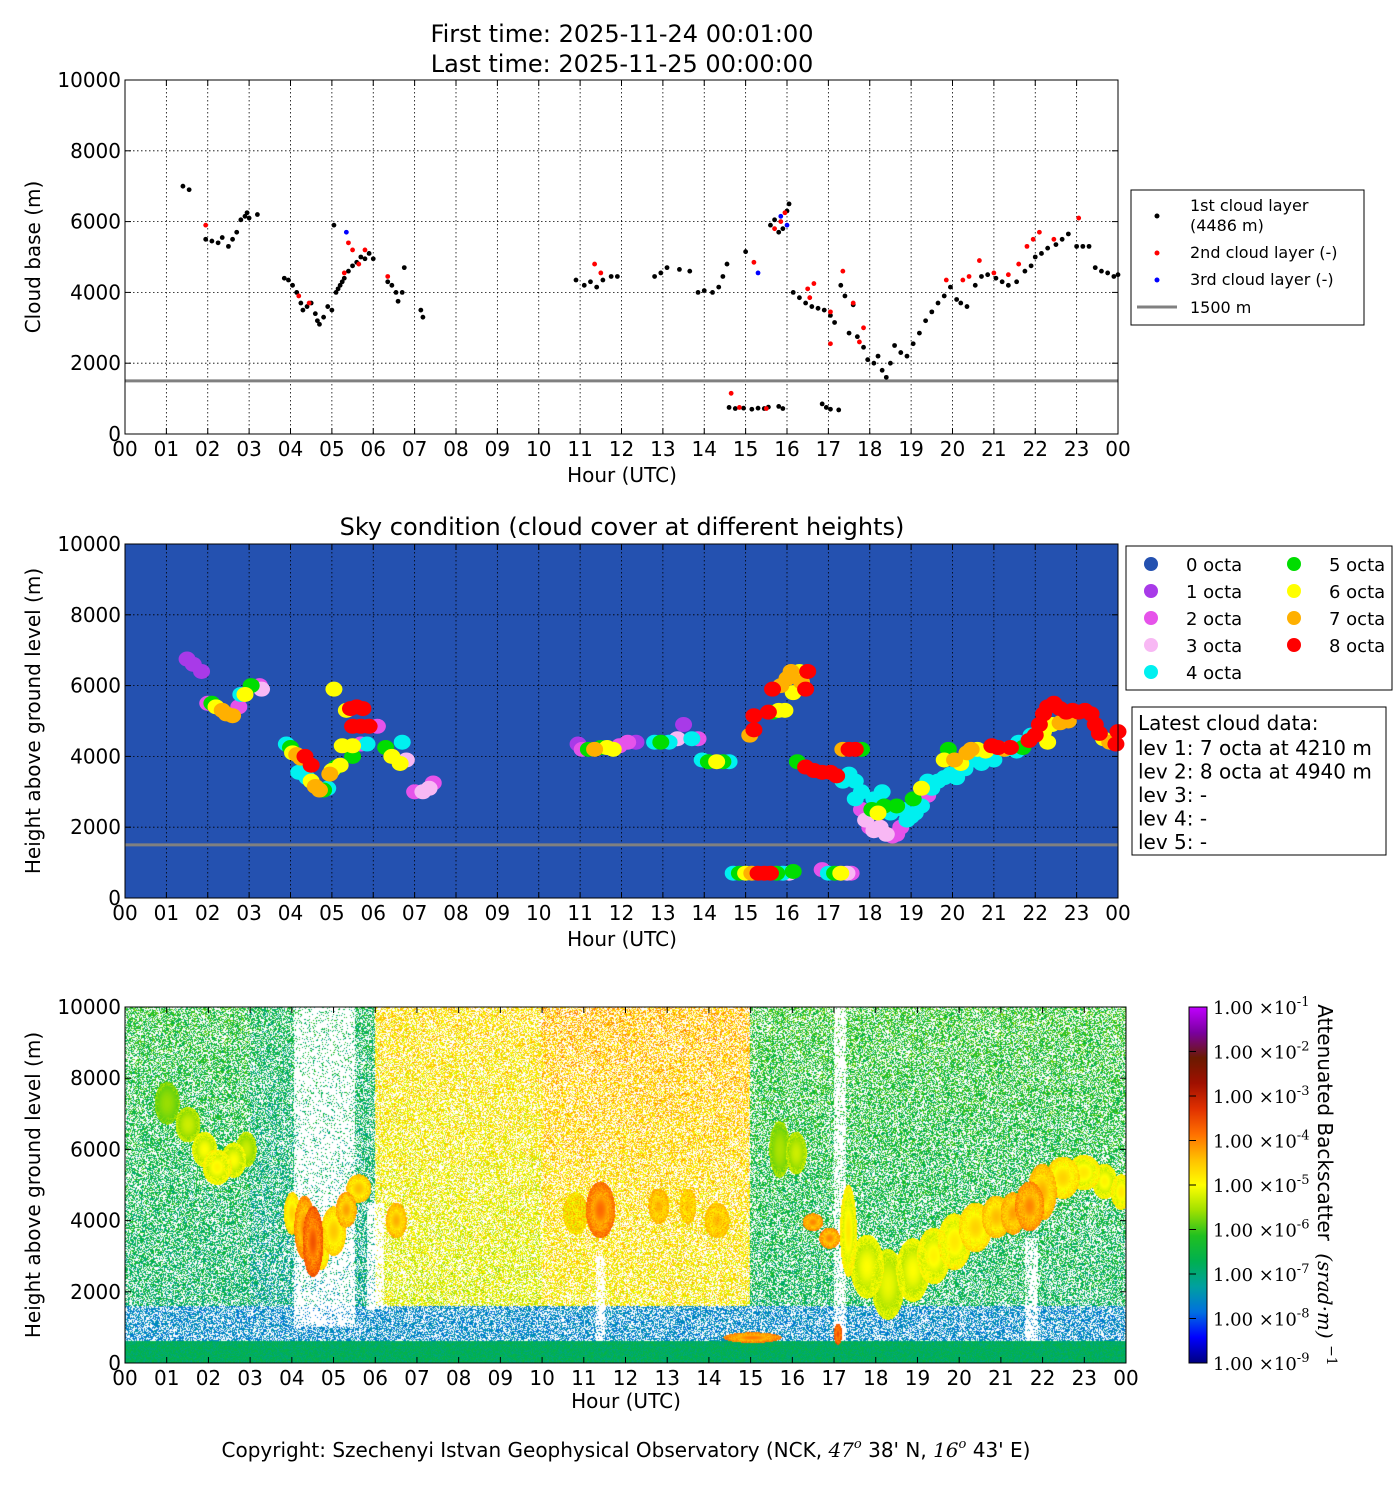 The image size is (1400, 1500). I want to click on colorbar-tick-label: 1.00 ×10⁻⁶, so click(1261, 1230).